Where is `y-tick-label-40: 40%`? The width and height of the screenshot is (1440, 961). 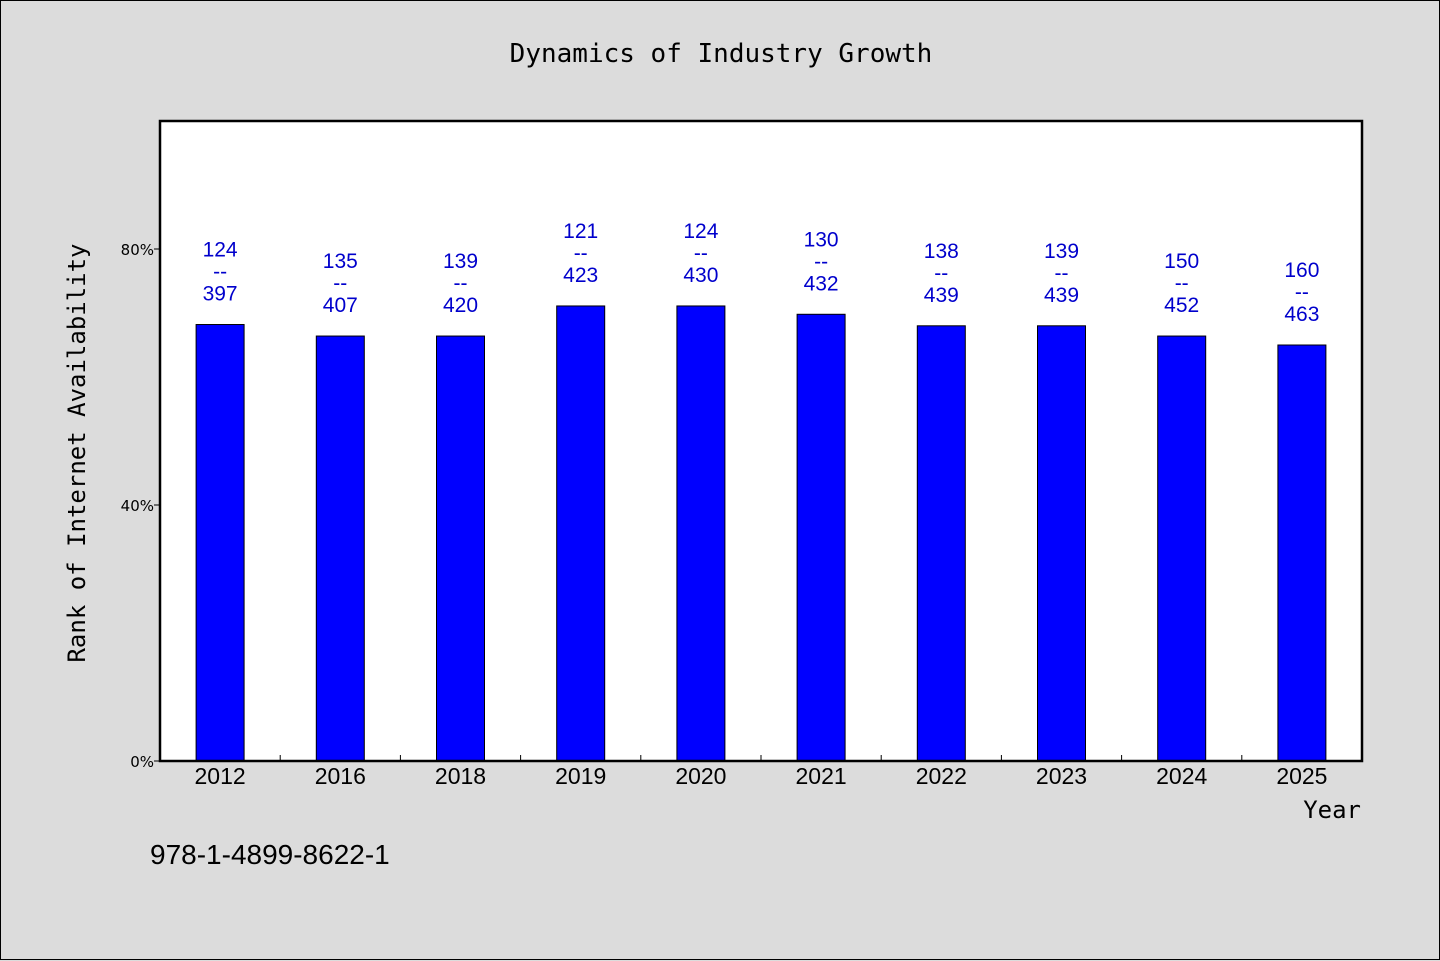 y-tick-label-40: 40% is located at coordinates (137, 506).